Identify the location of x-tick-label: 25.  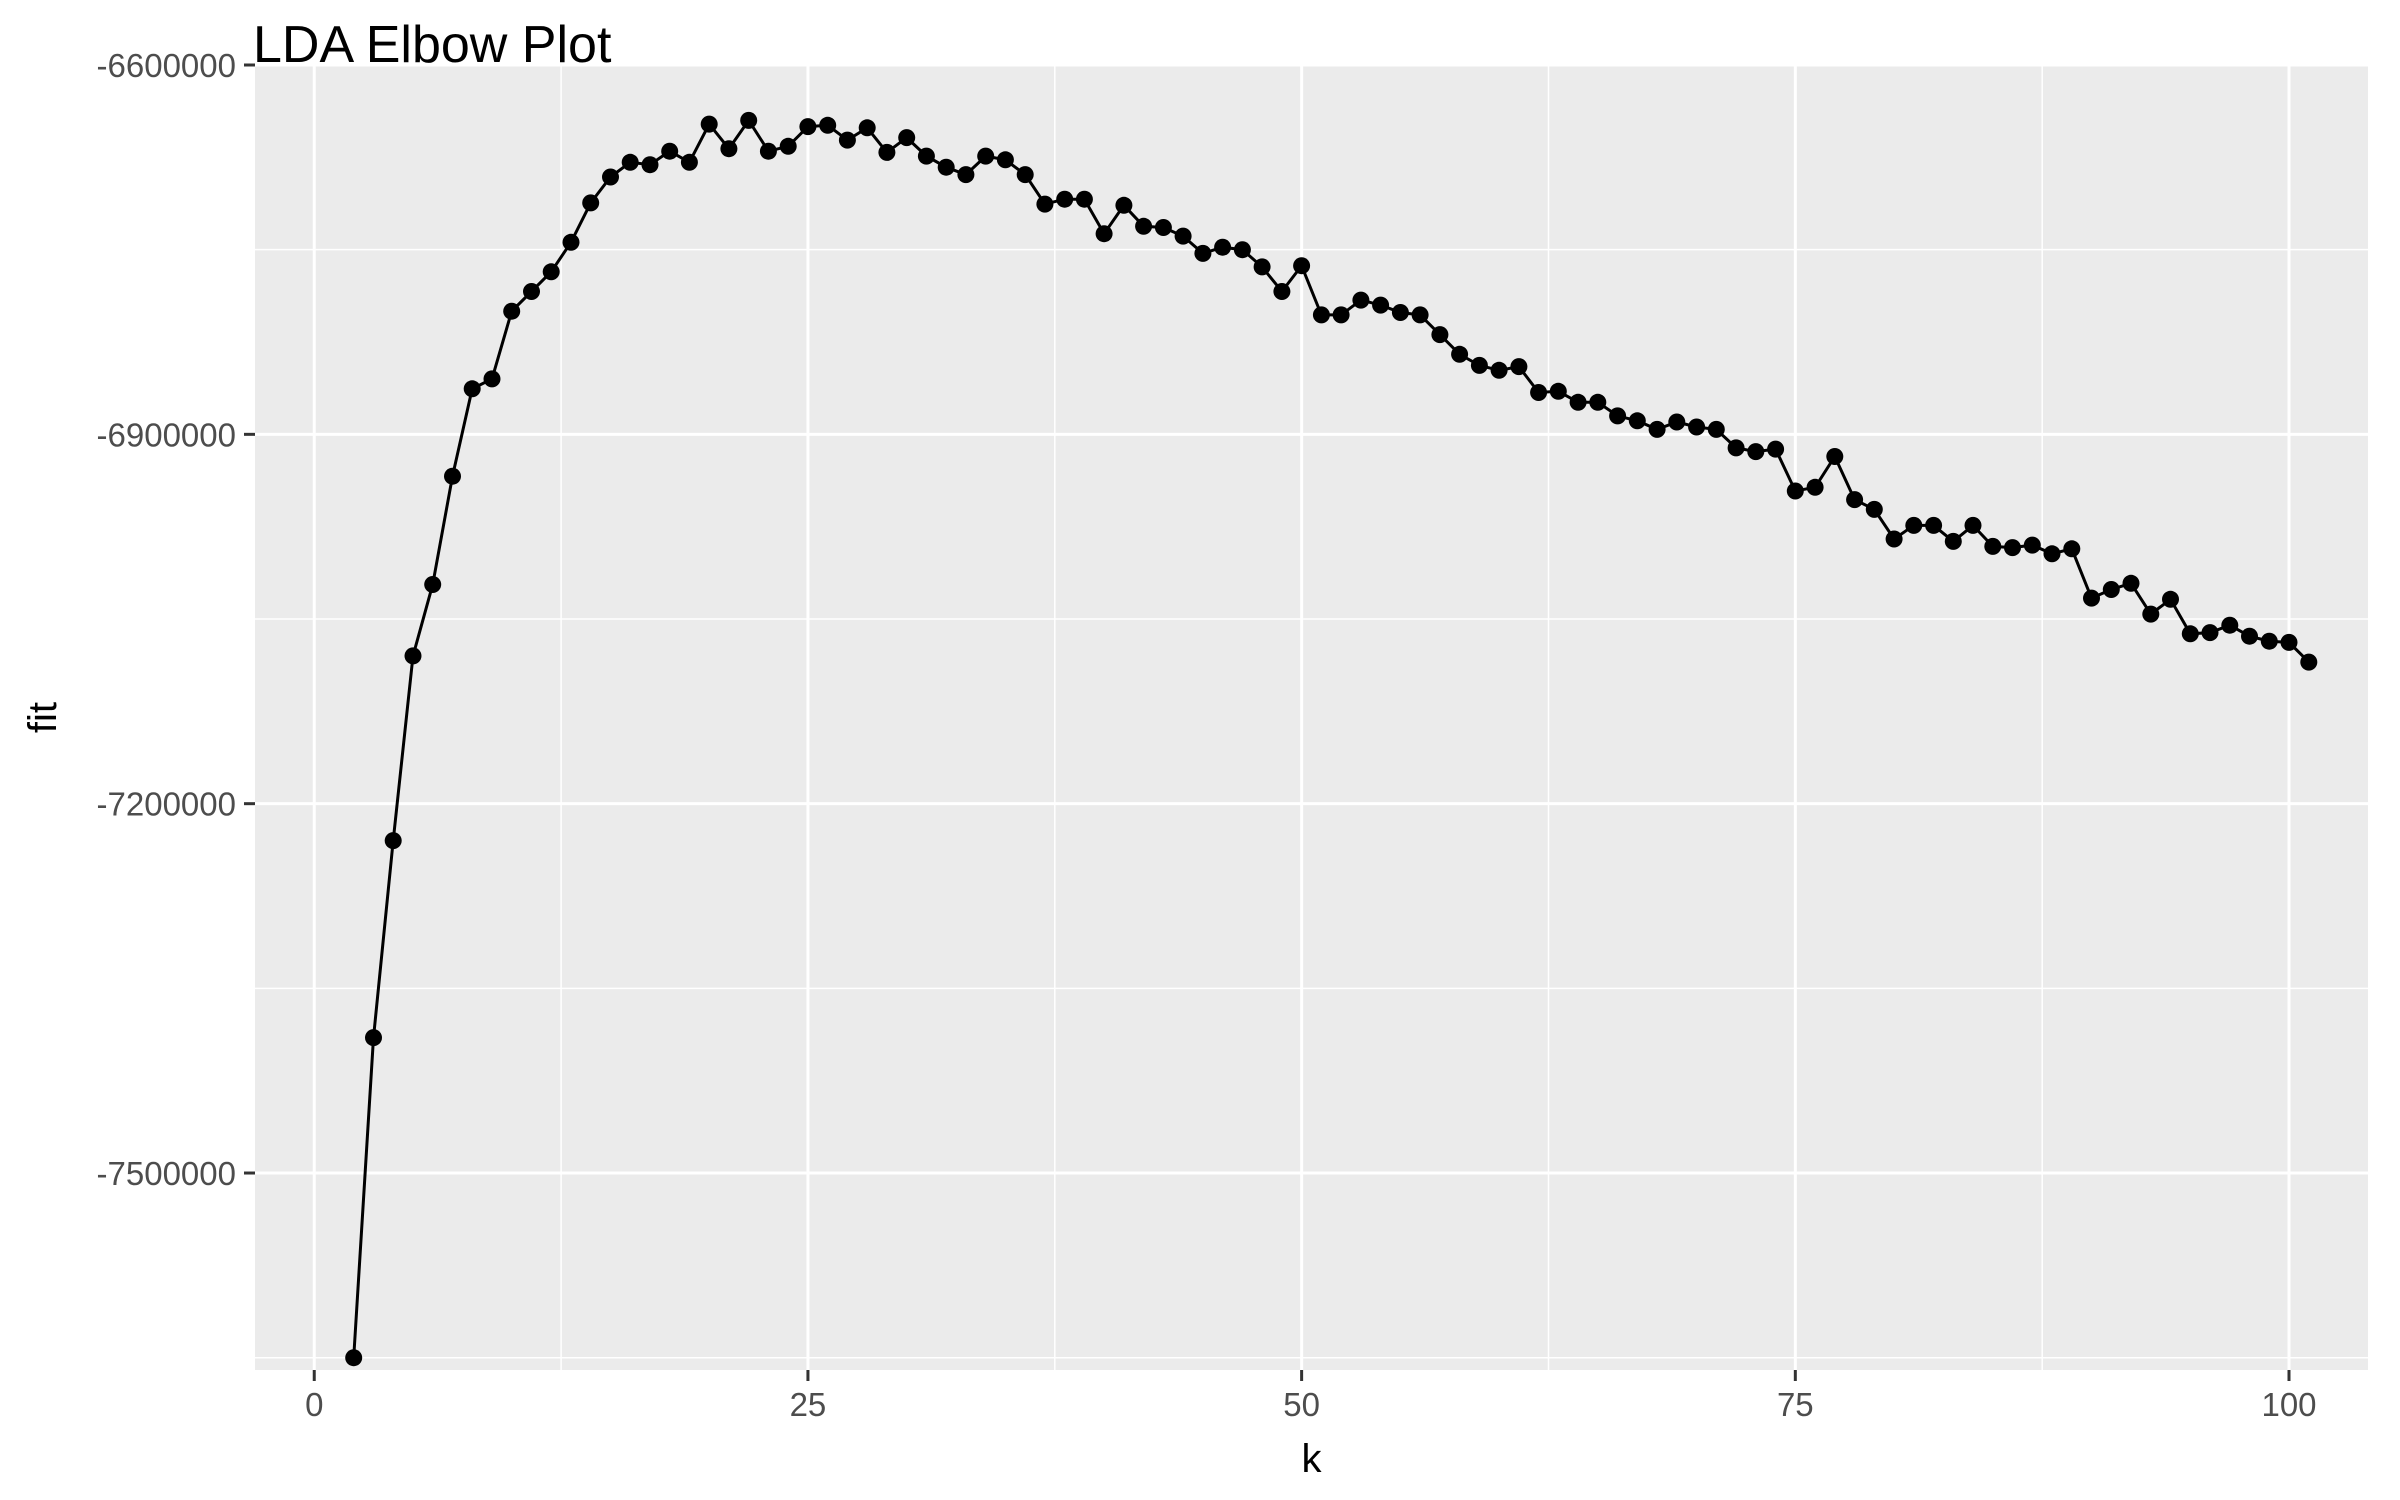
(808, 1404).